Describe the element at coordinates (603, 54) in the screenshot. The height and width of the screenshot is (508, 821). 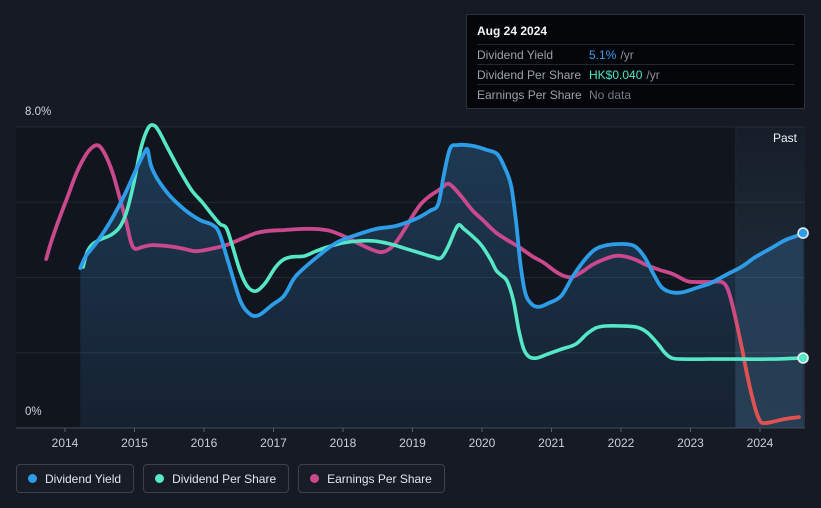
I see `tooltip-value-dividend-yield: 5.1%` at that location.